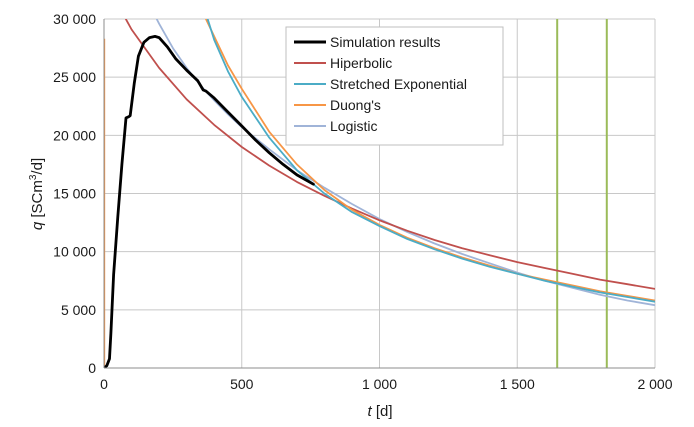 The height and width of the screenshot is (427, 694). I want to click on y-axis-unit-sup: 3, so click(33, 177).